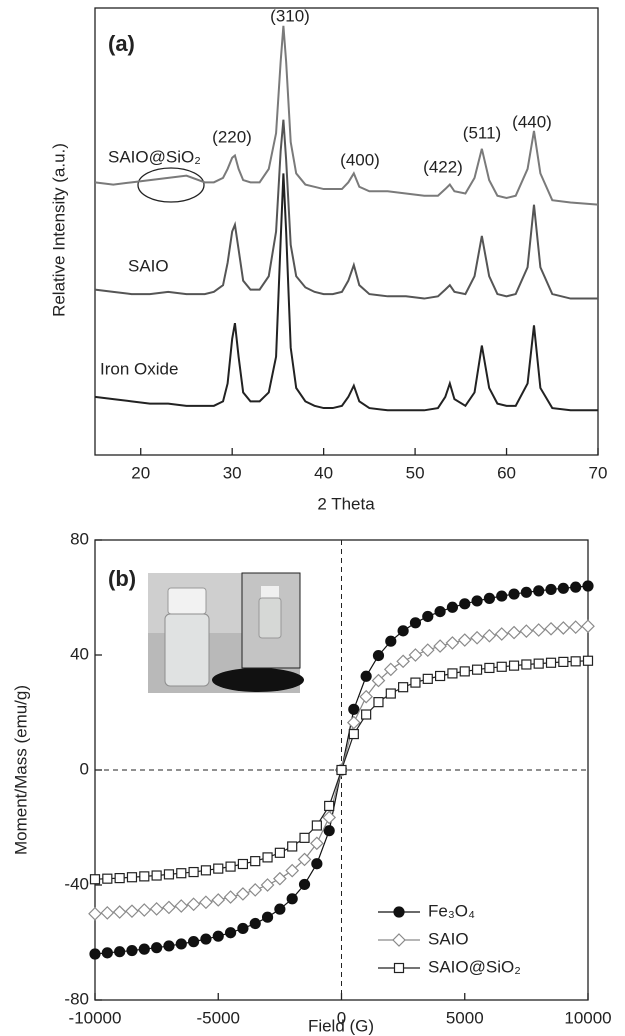 This screenshot has width=625, height=1036. I want to click on legend-label: Fe₃O₄, so click(451, 910).